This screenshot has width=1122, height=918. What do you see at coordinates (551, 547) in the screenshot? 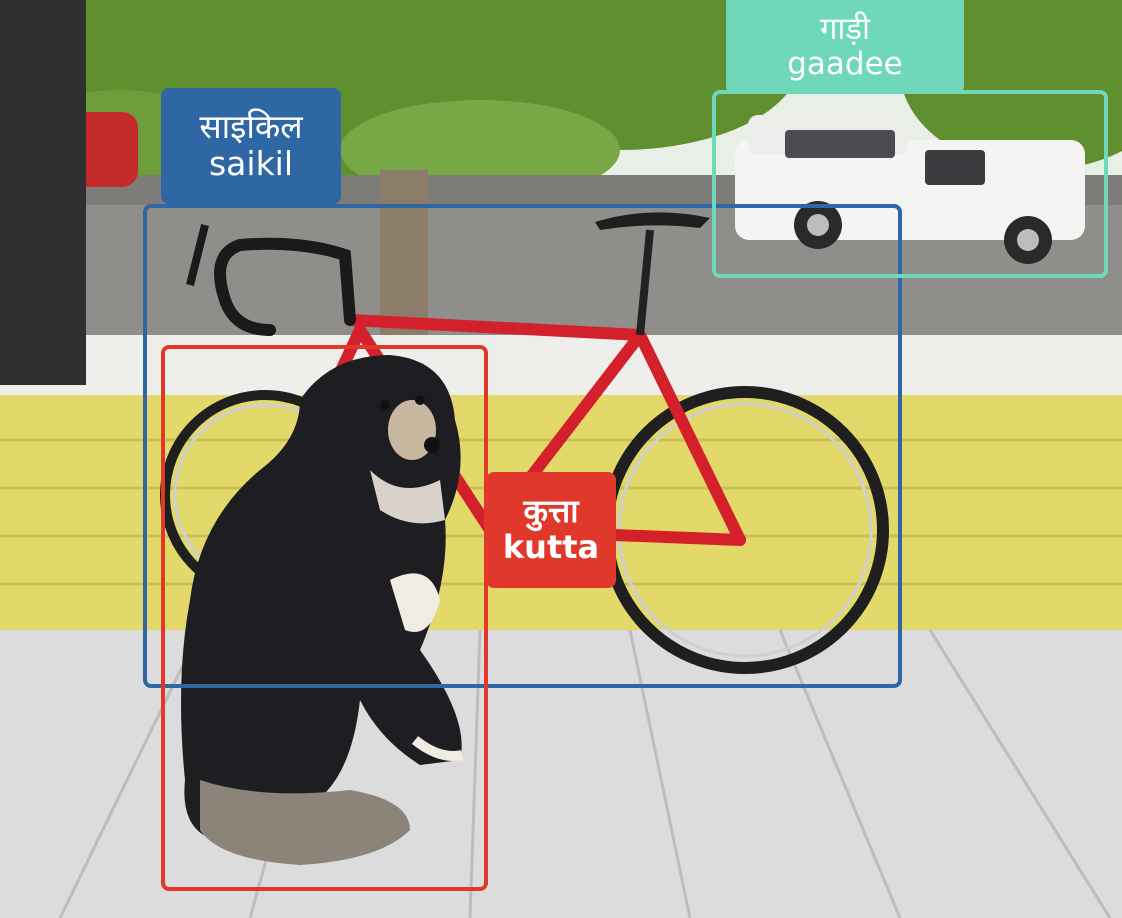
I see `dog-label-roman: kutta` at bounding box center [551, 547].